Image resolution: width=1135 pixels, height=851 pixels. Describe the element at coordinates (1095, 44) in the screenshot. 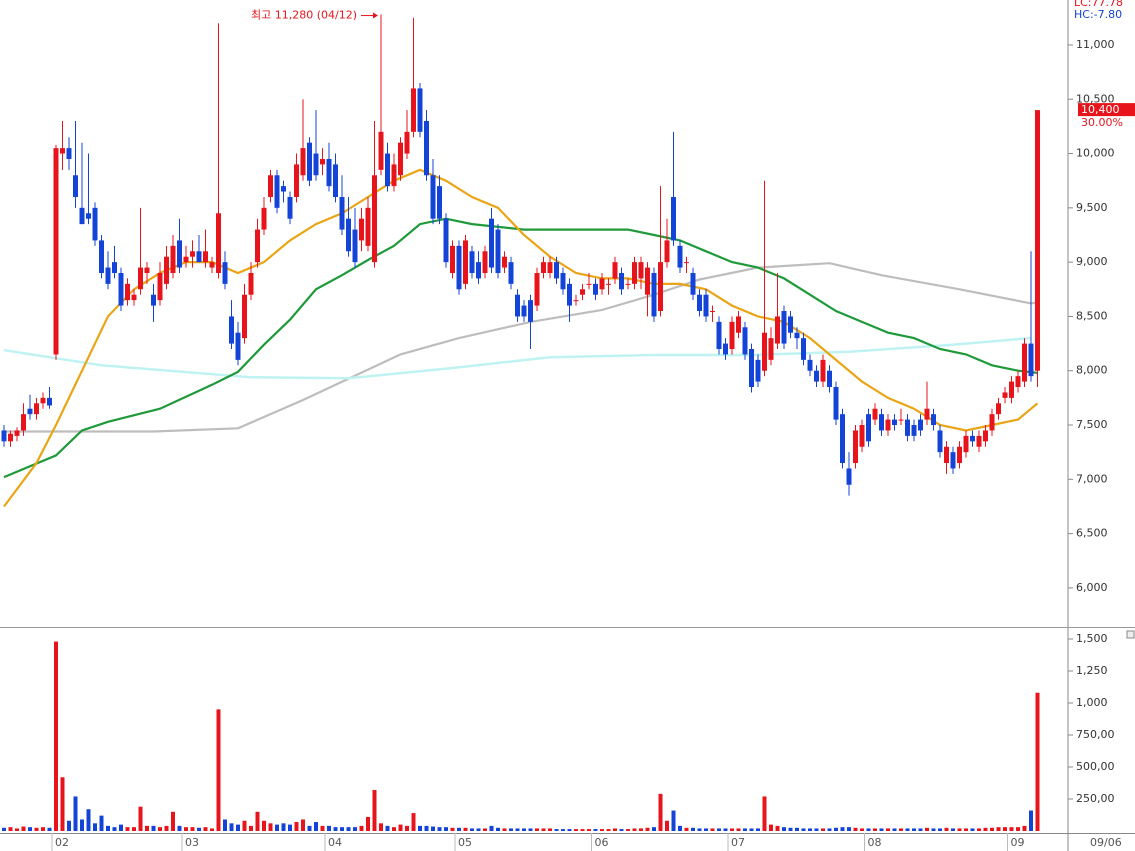

I see `y-tick-label: 11,000` at that location.